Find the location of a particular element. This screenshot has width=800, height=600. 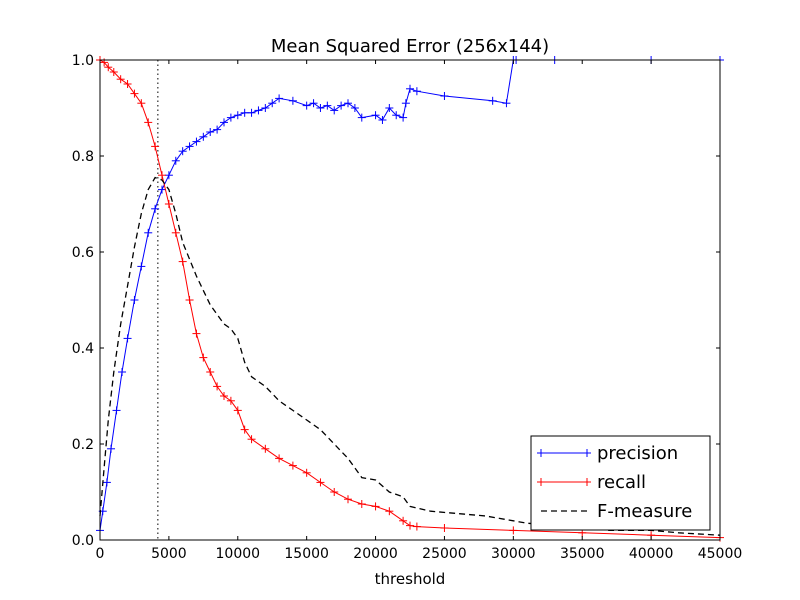

y-tick-label: 1.0 is located at coordinates (83, 61).